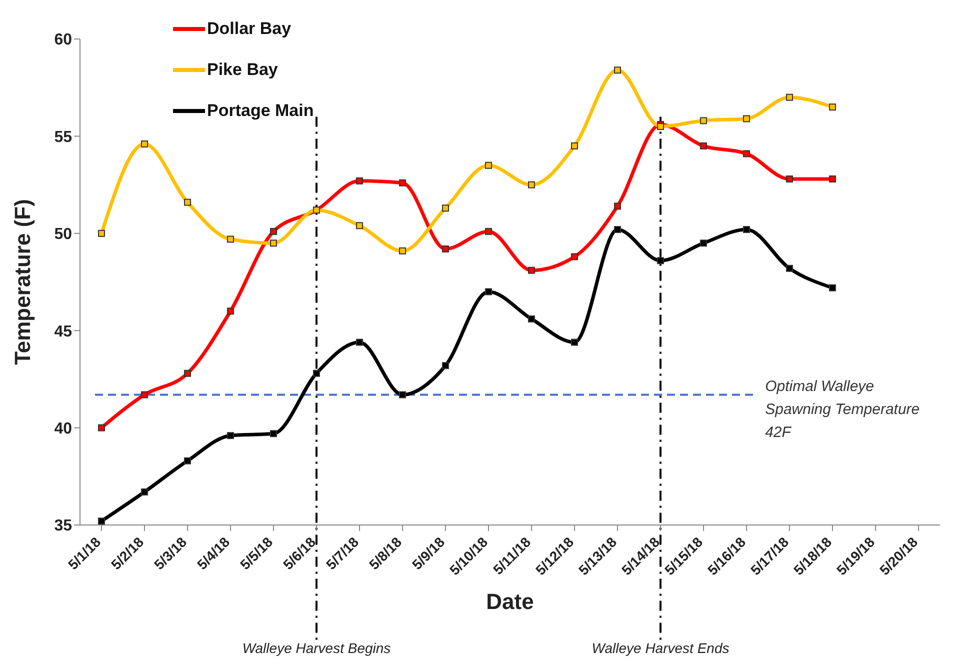  Describe the element at coordinates (242, 70) in the screenshot. I see `legend-label: Pike Bay` at that location.